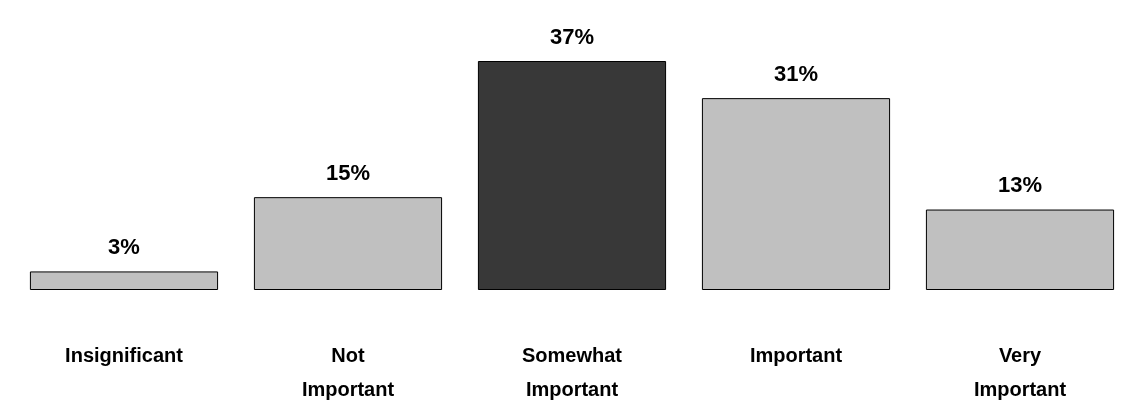 Image resolution: width=1144 pixels, height=418 pixels. What do you see at coordinates (348, 372) in the screenshot?
I see `x-tick-label: Not Important` at bounding box center [348, 372].